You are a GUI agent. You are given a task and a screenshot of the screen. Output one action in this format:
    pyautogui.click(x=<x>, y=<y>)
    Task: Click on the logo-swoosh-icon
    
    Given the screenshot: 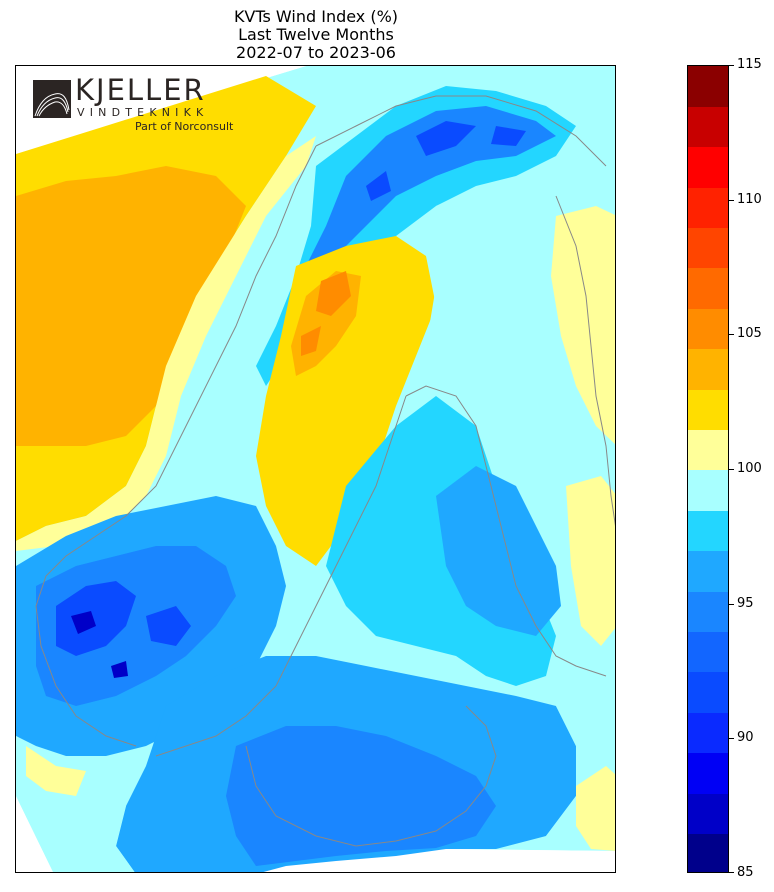 What is the action you would take?
    pyautogui.click(x=52, y=105)
    